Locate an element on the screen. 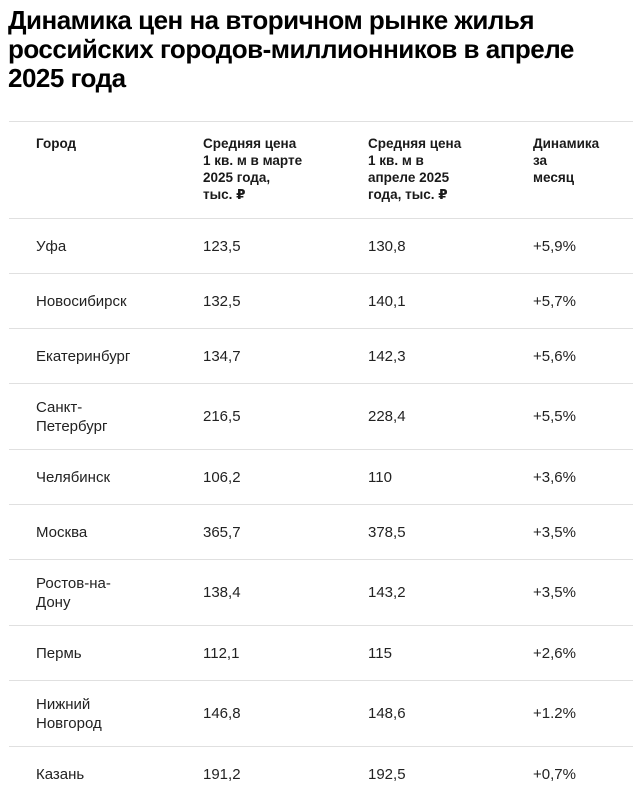 This screenshot has height=802, width=633. column-header-change: Динамика за месяц is located at coordinates (583, 170).